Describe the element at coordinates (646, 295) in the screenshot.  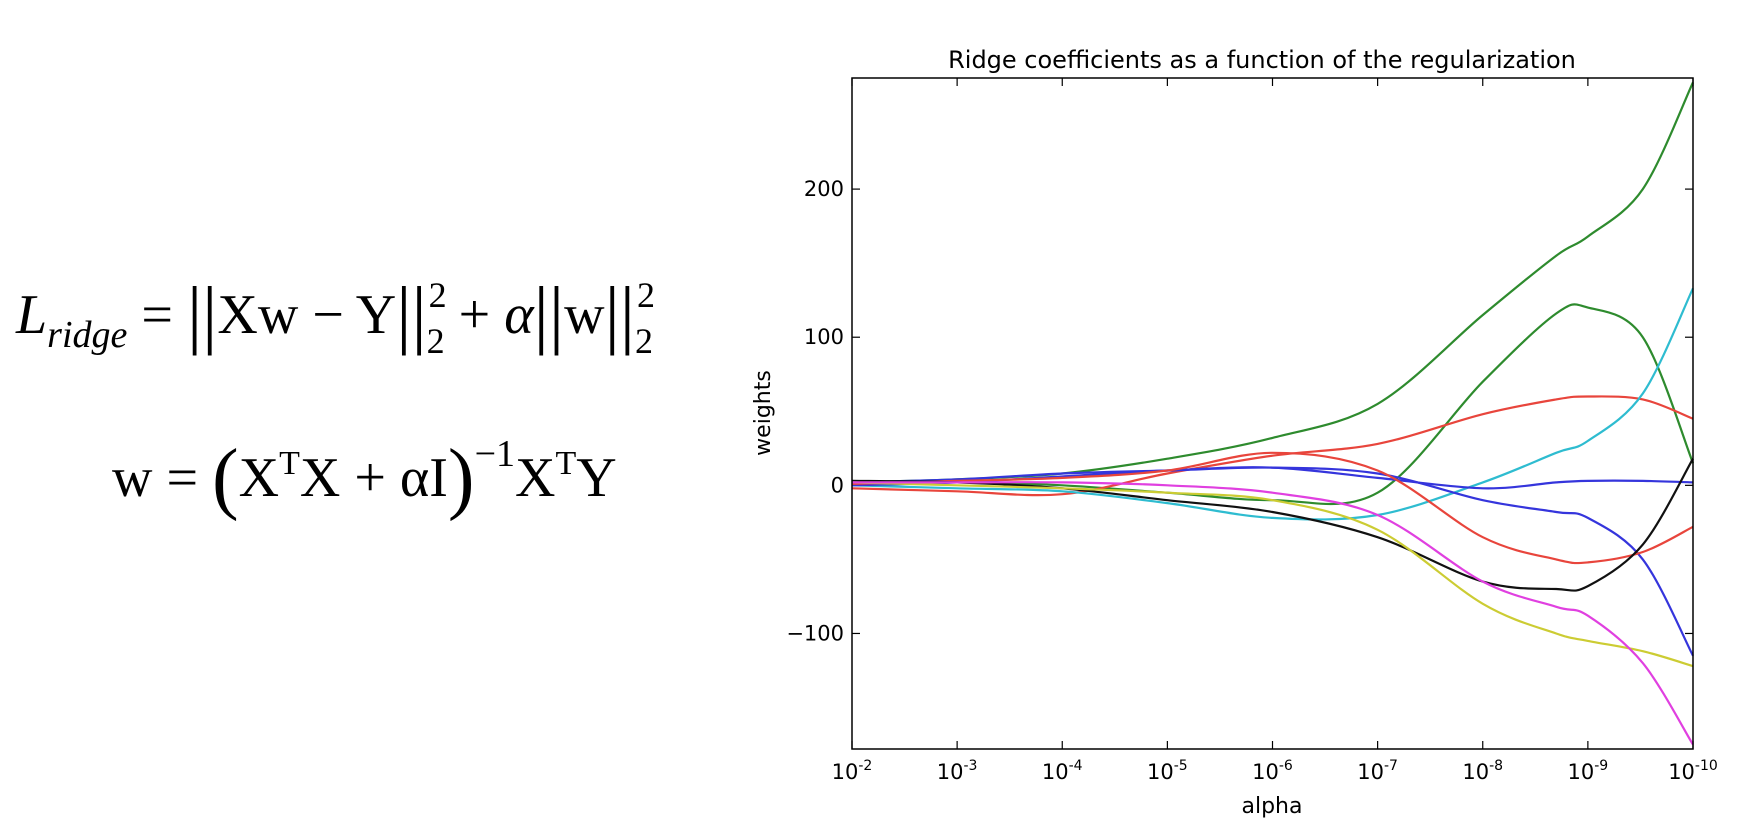
I see `weight-power: 2` at that location.